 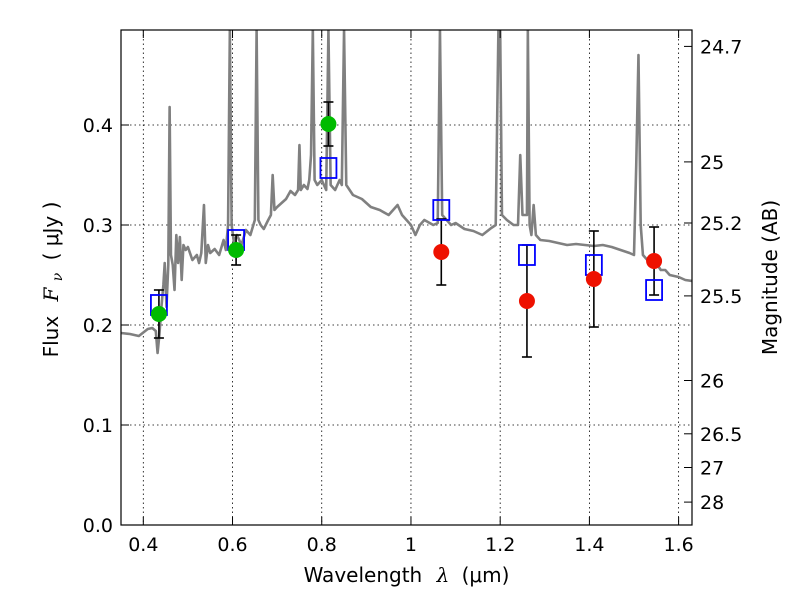 What do you see at coordinates (721, 224) in the screenshot?
I see `y2-tick-label: 25.2` at bounding box center [721, 224].